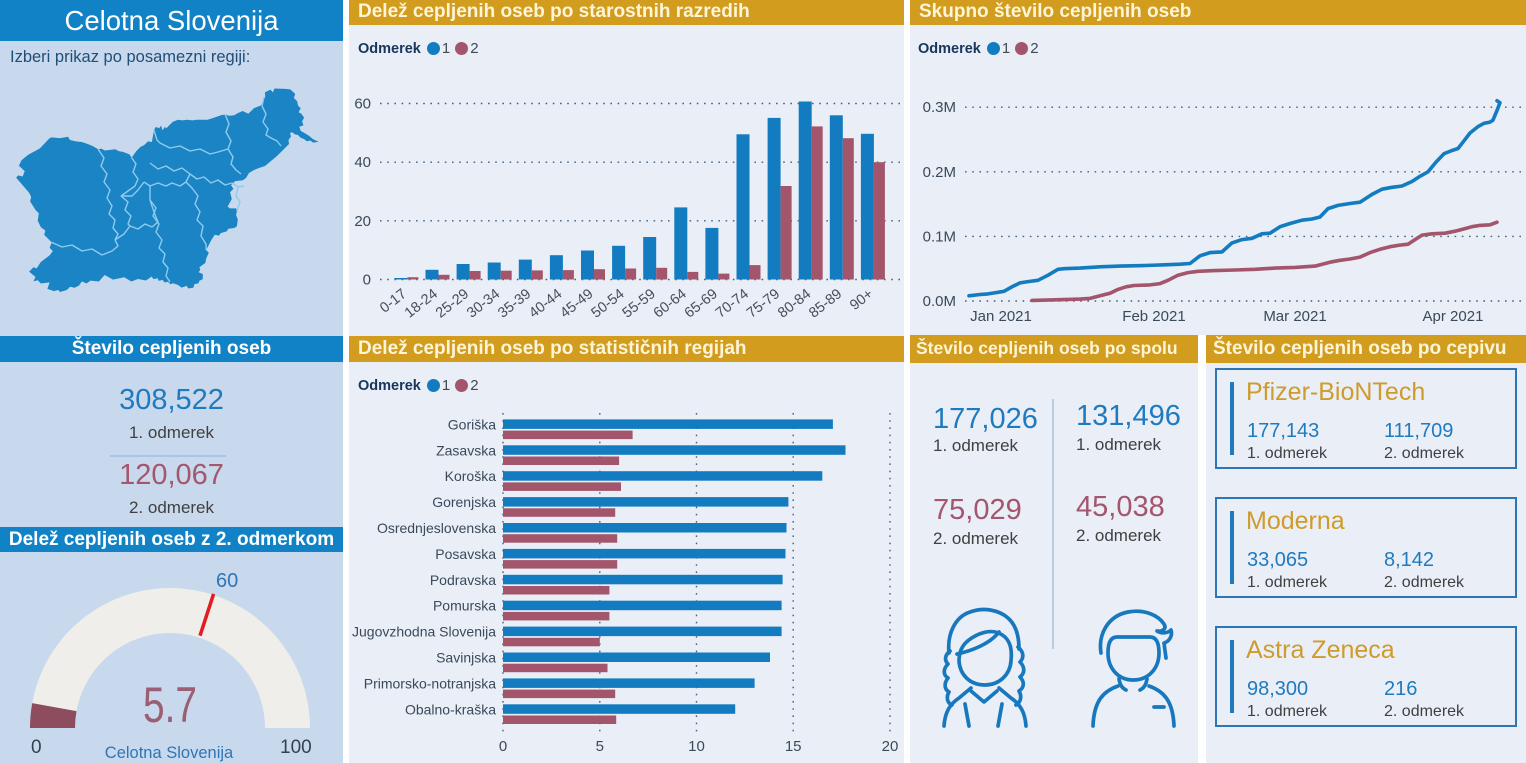  Describe the element at coordinates (471, 476) in the screenshot. I see `svg-text: Koroška` at that location.